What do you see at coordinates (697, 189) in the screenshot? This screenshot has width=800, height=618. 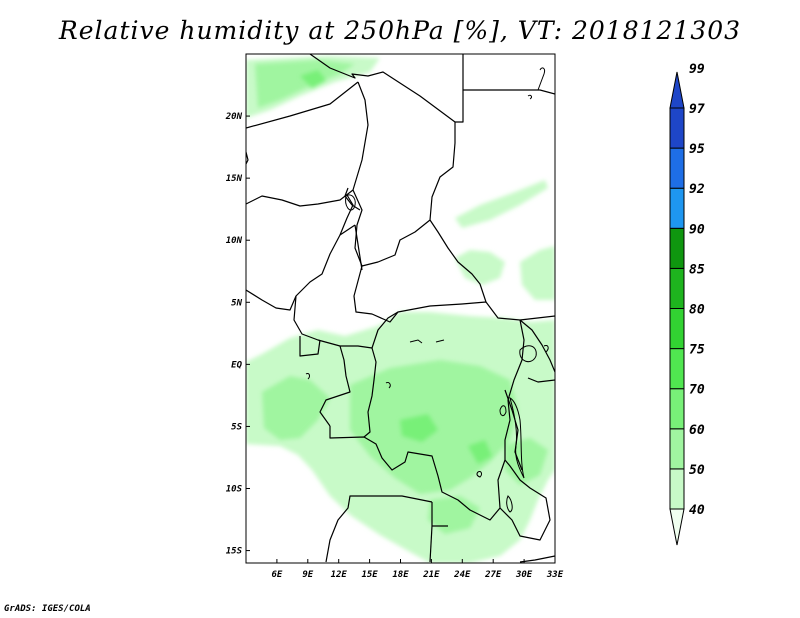 I see `colorbar-label: 92` at bounding box center [697, 189].